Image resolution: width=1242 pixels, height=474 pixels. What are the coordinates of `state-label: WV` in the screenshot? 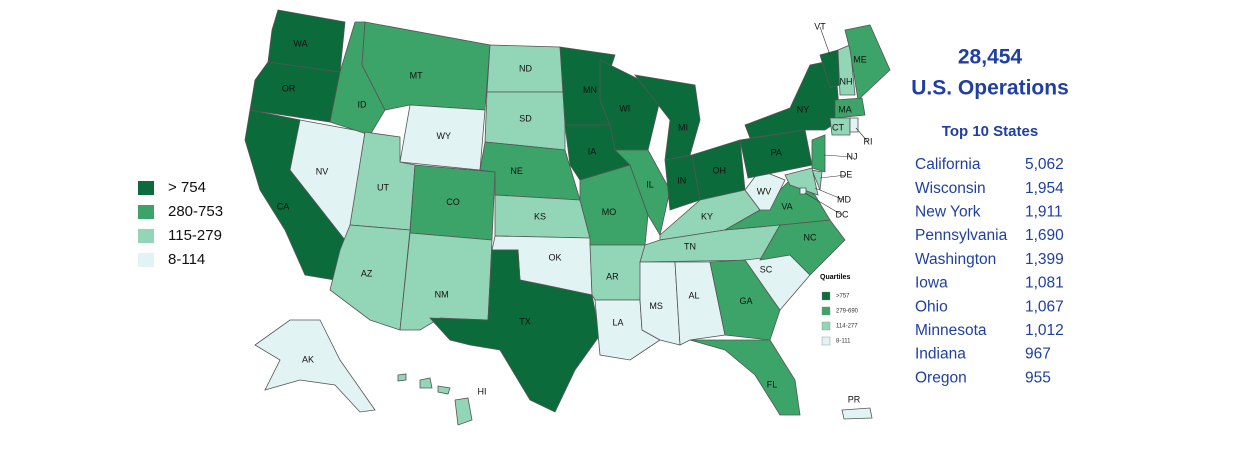 It's located at (764, 191).